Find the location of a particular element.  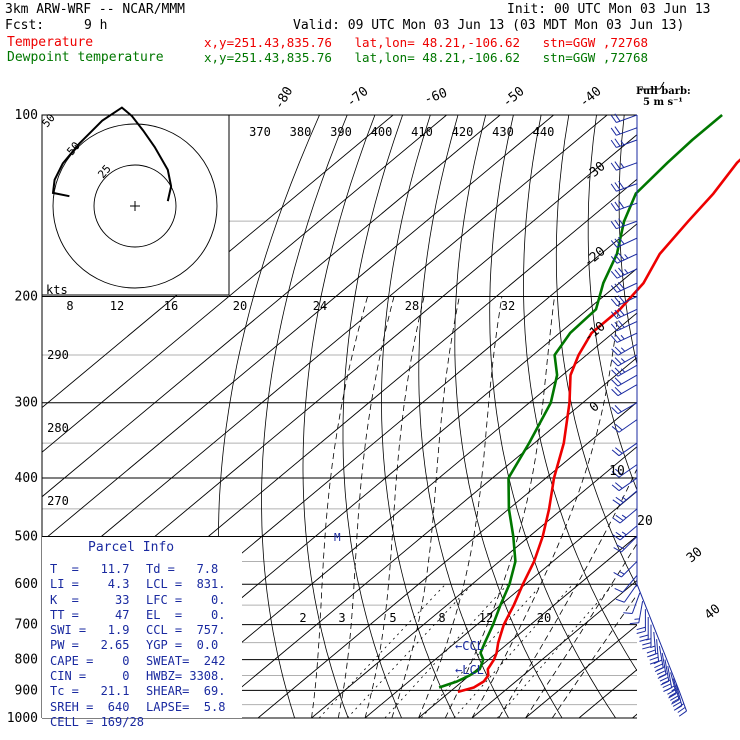

adiabat-label: 280 is located at coordinates (58, 428).